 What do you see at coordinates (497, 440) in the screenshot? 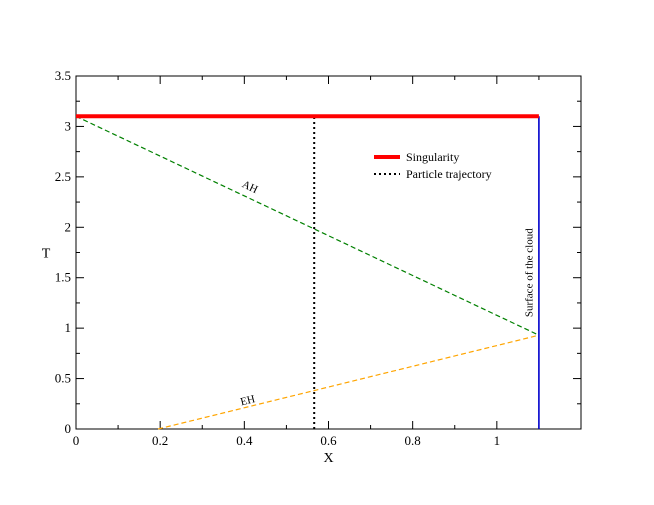
I see `x-tick-label: 1` at bounding box center [497, 440].